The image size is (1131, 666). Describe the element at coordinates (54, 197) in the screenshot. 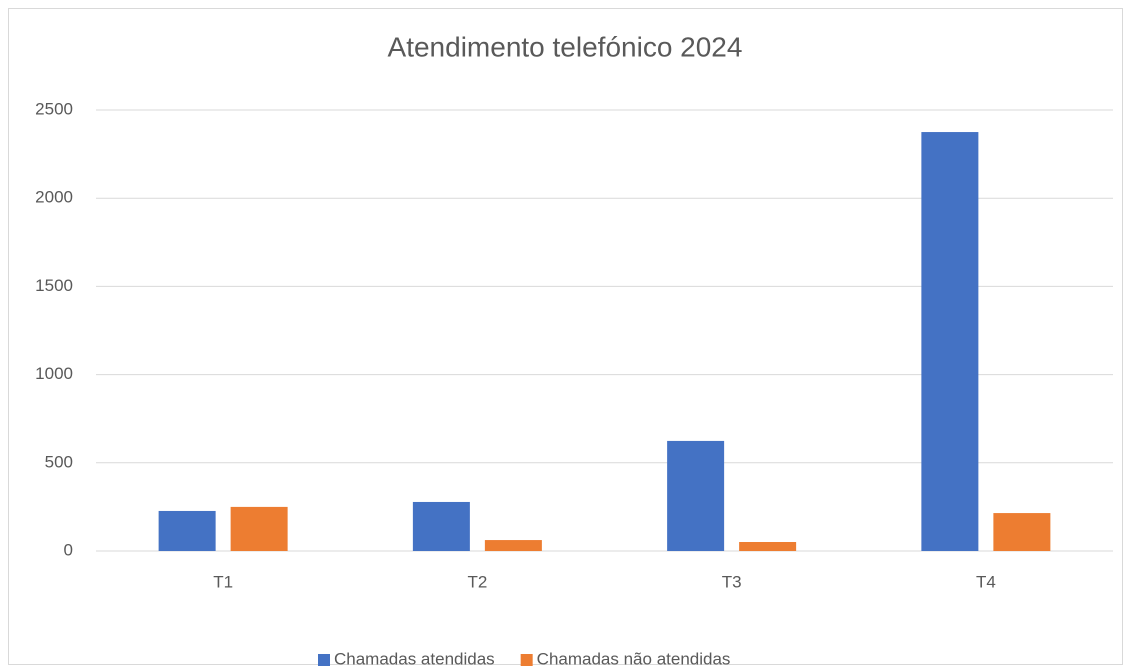

I see `y-tick-label: 2000` at that location.